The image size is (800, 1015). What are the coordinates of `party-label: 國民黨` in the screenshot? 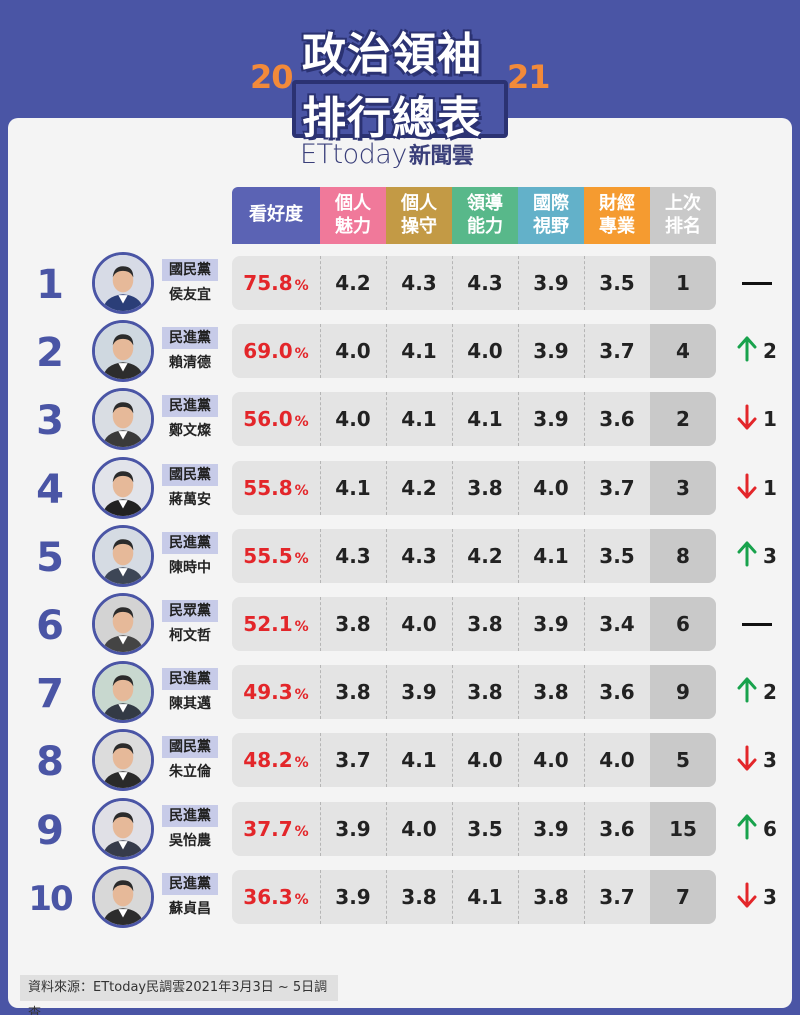 It's located at (190, 747).